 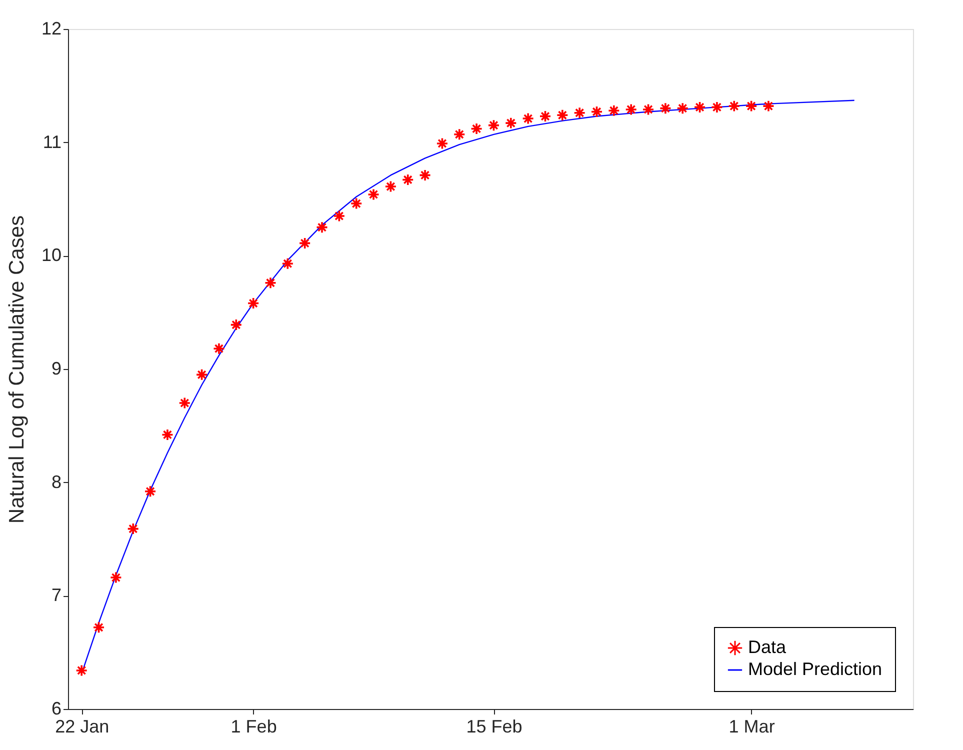 I want to click on x-tick-label: 1 Mar, so click(x=751, y=726).